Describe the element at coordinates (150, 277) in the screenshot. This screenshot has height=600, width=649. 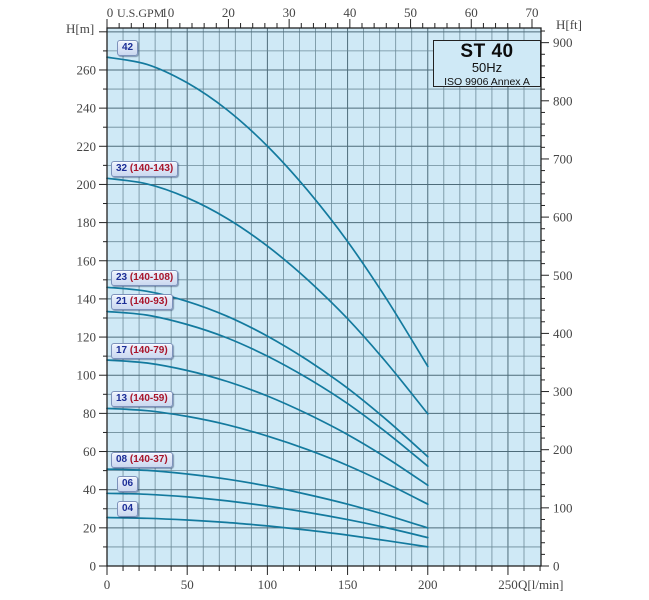
I see `model-range-text: (140-108)` at that location.